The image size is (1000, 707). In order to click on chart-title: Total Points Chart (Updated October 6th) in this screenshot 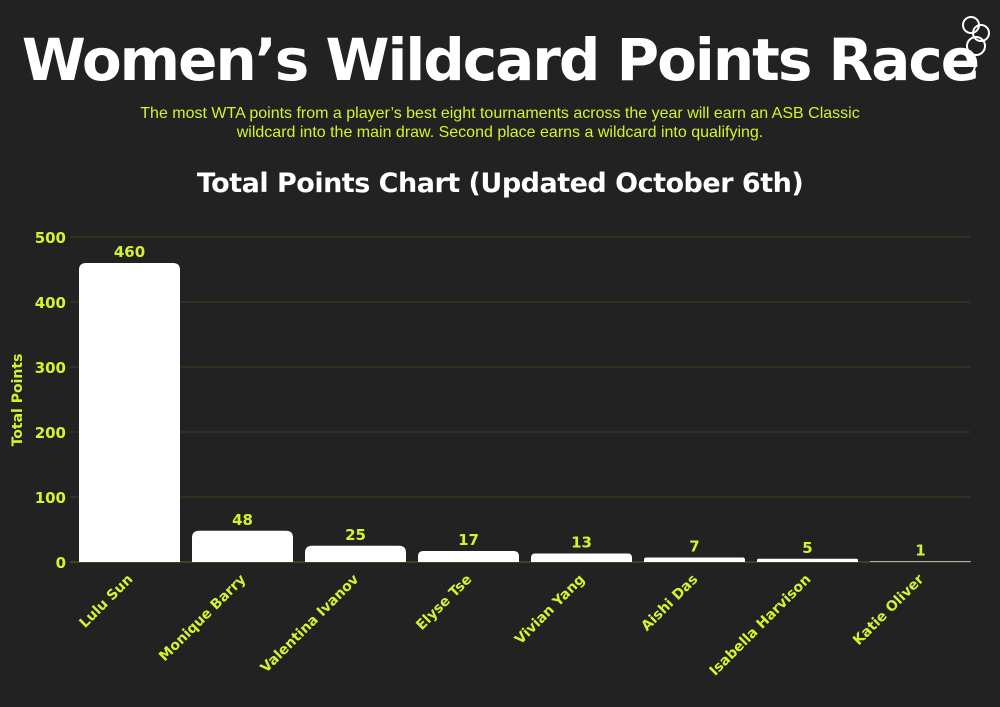, I will do `click(500, 183)`.